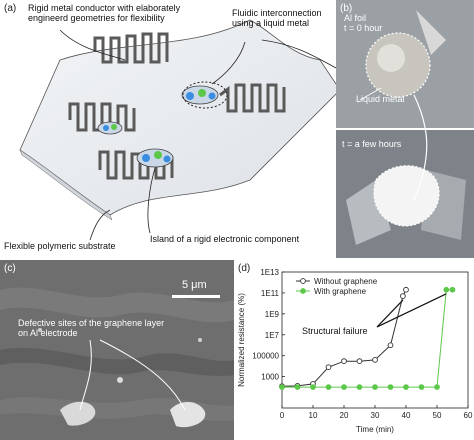  I want to click on serpentine-conductor-right, so click(252, 98).